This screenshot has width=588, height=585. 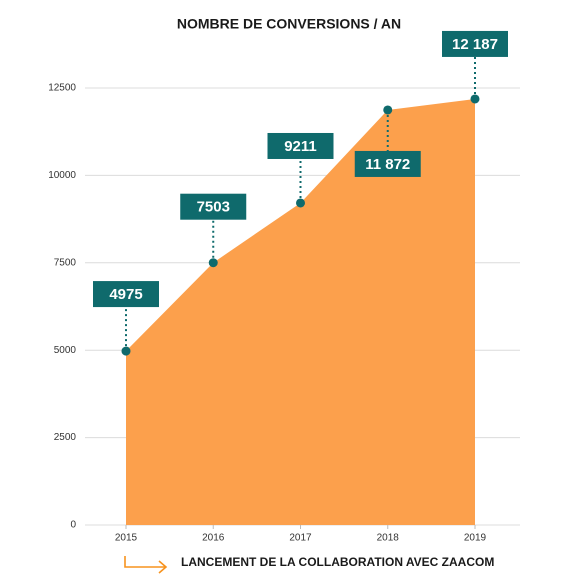 What do you see at coordinates (475, 538) in the screenshot?
I see `x-tick-label: 2019` at bounding box center [475, 538].